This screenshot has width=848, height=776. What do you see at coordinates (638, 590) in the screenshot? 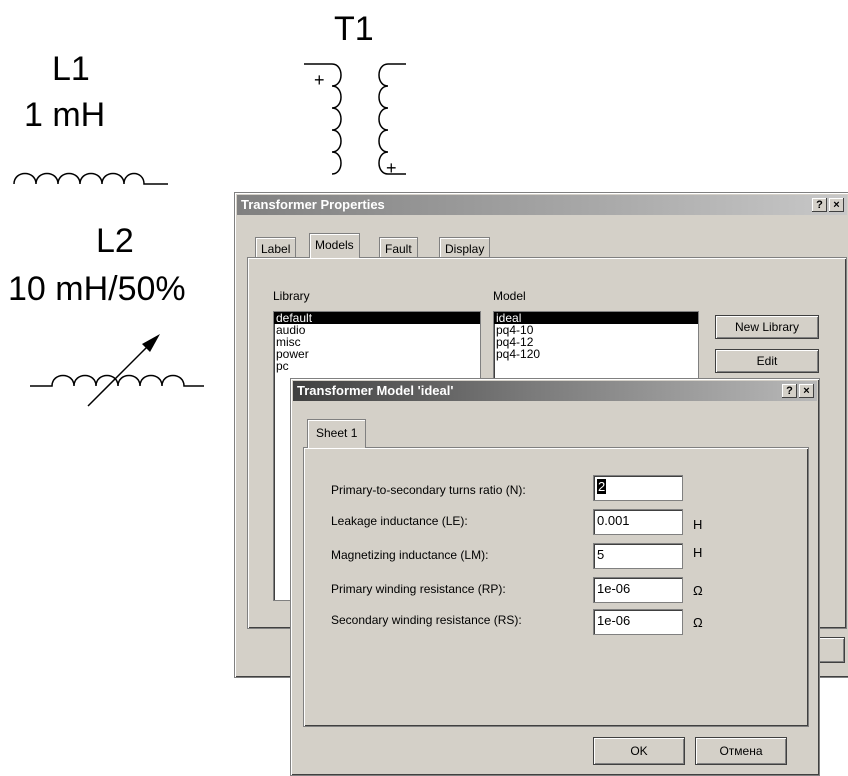
I see `primary-resistance-input: 1e-06` at bounding box center [638, 590].